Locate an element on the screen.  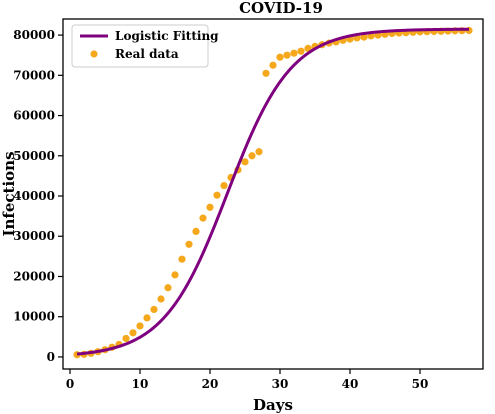
x-tick-label: 10 is located at coordinates (140, 384).